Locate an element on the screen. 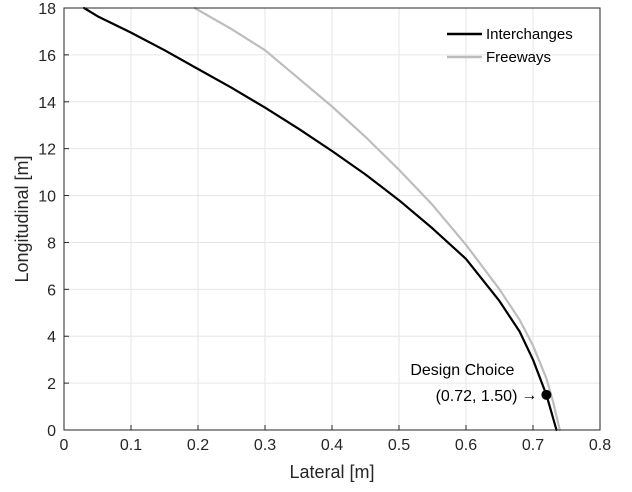 The image size is (632, 492). x-axis-title: Lateral [m] is located at coordinates (331, 472).